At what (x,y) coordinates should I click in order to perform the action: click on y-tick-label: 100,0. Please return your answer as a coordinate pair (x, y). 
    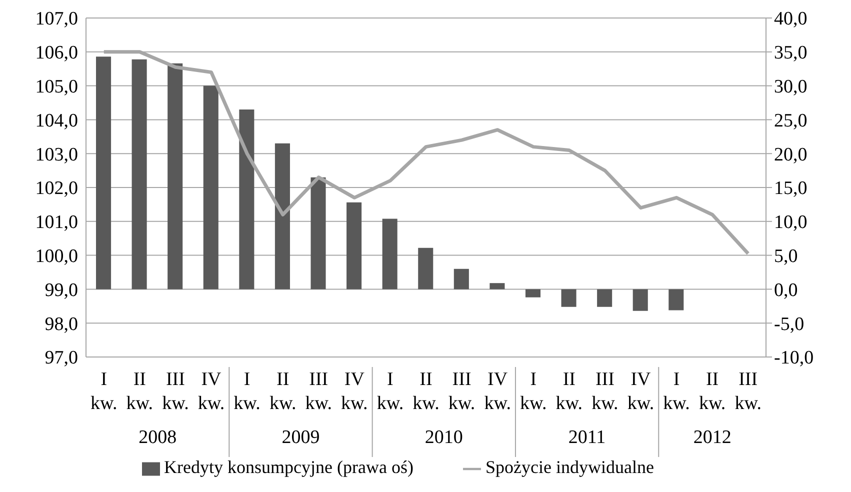
    Looking at the image, I should click on (56, 257).